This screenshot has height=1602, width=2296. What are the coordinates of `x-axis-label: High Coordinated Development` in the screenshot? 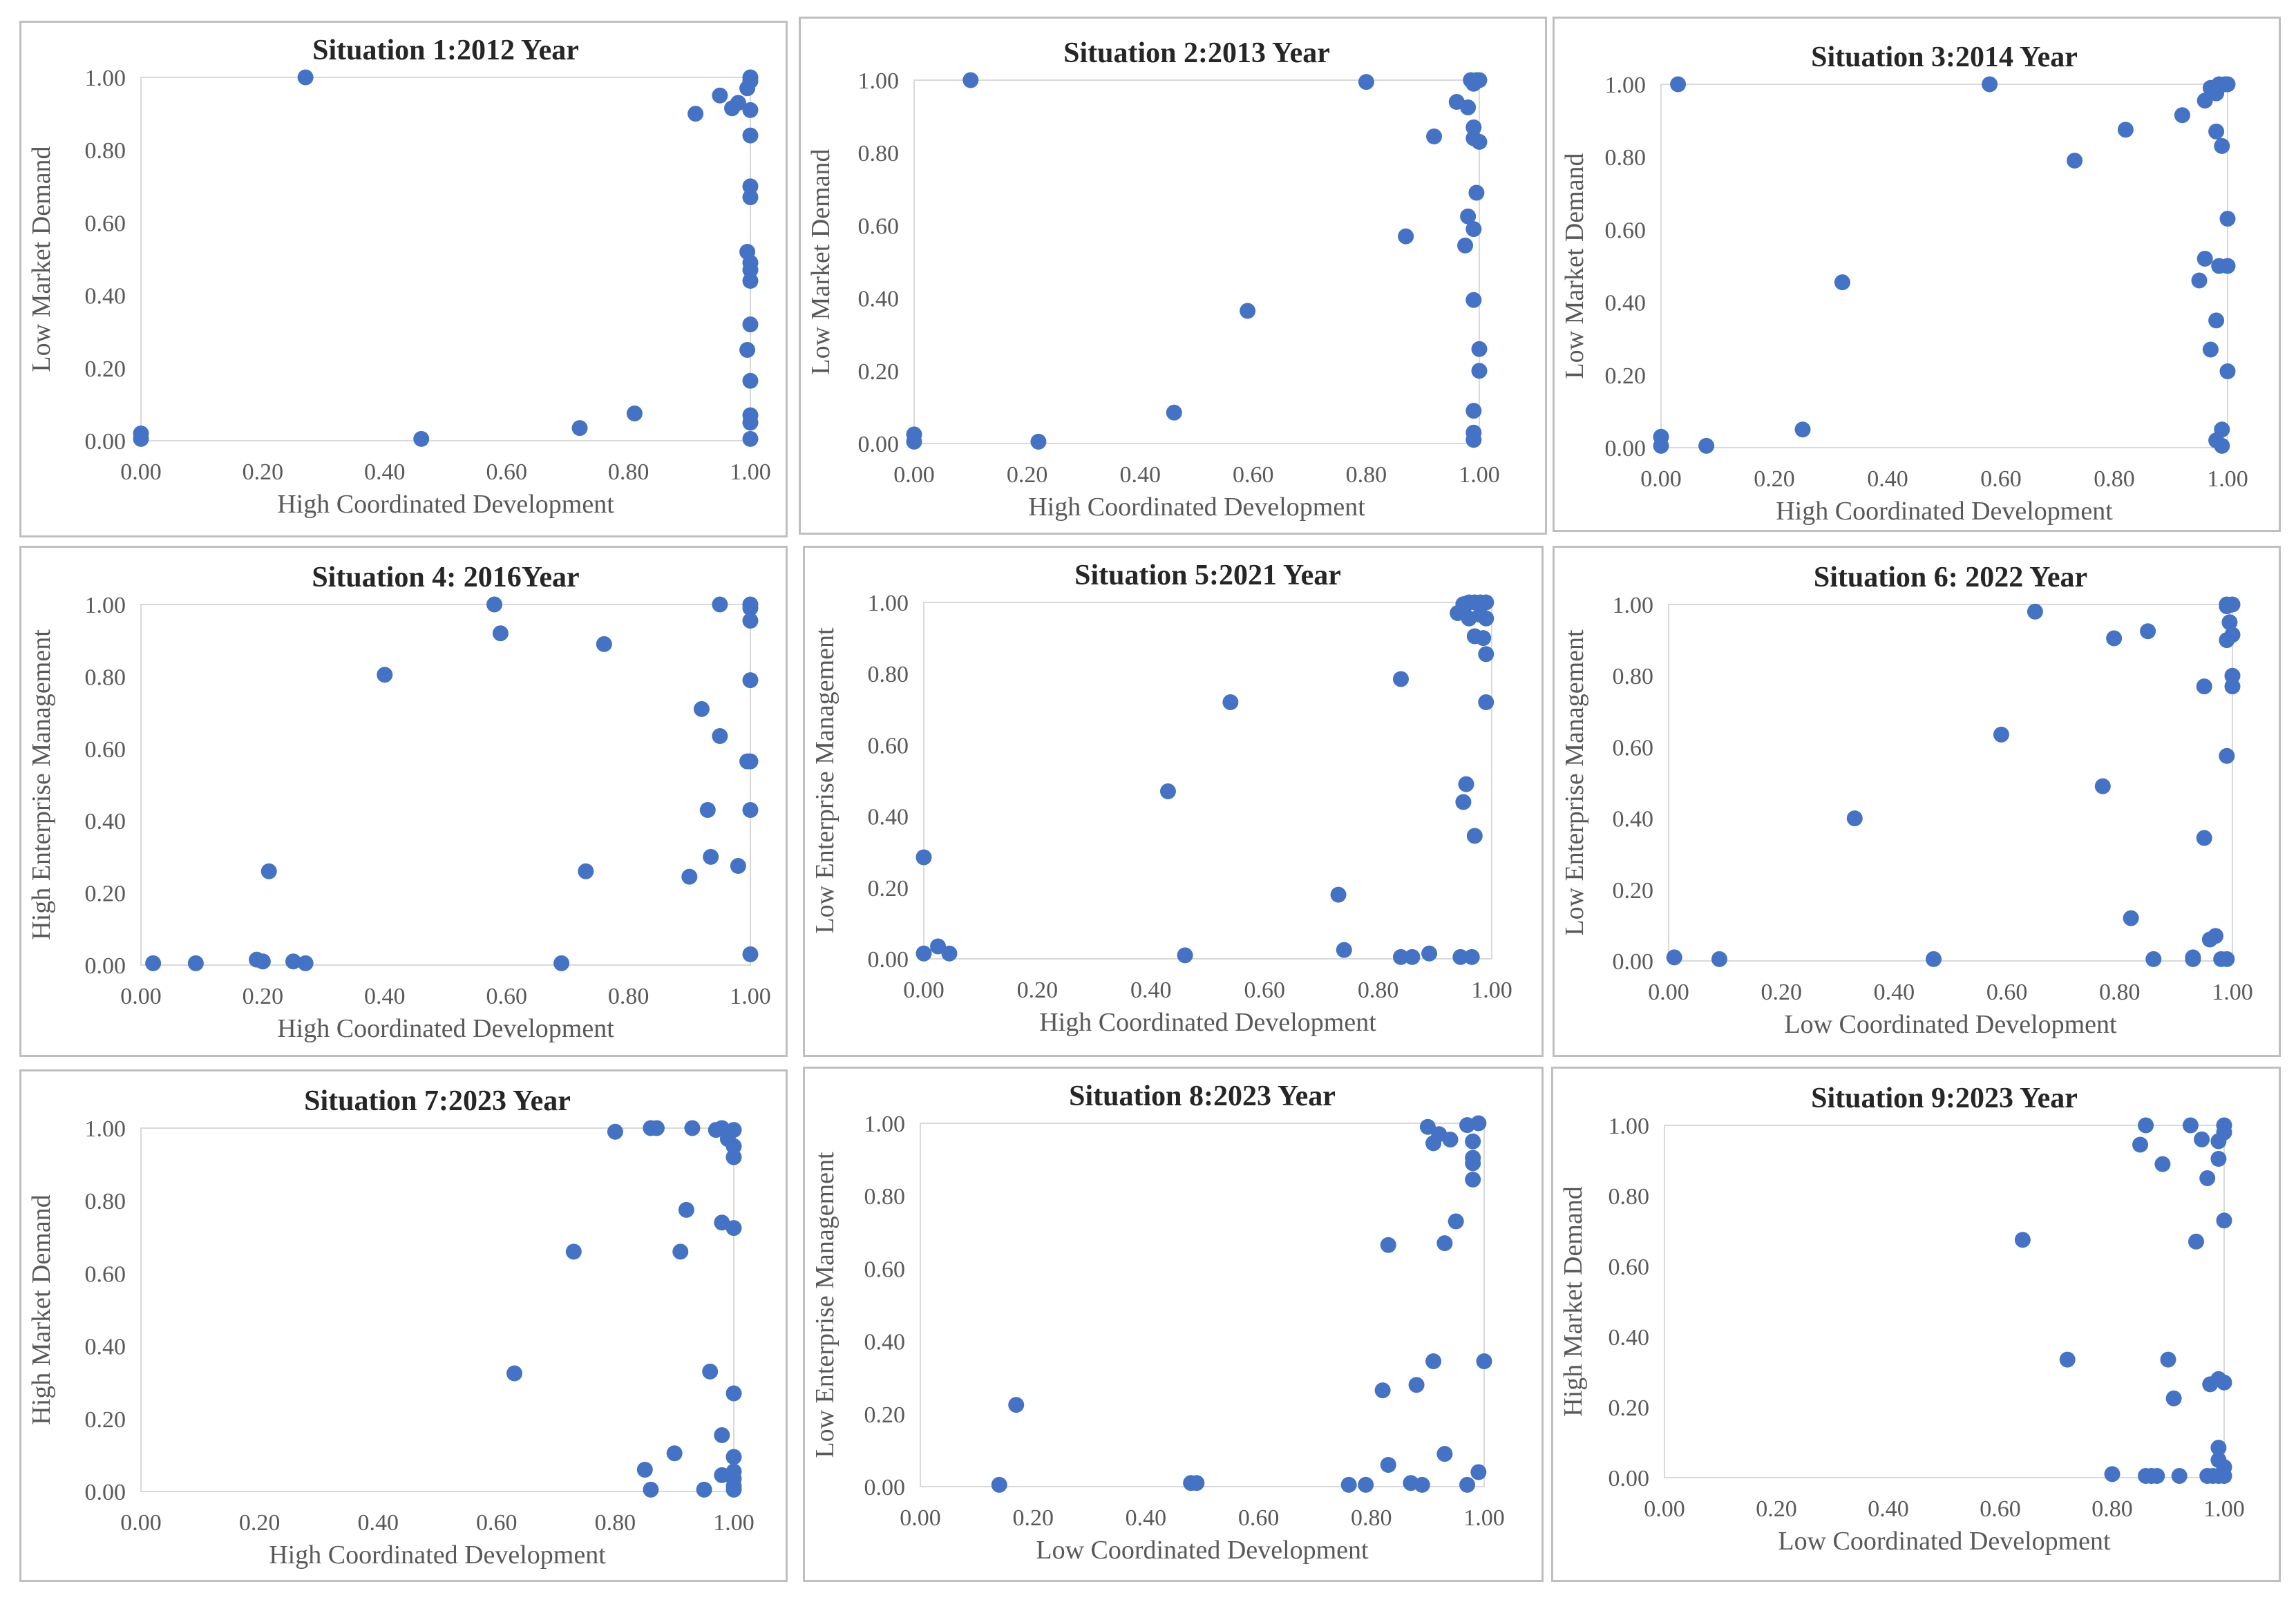 It's located at (1196, 508).